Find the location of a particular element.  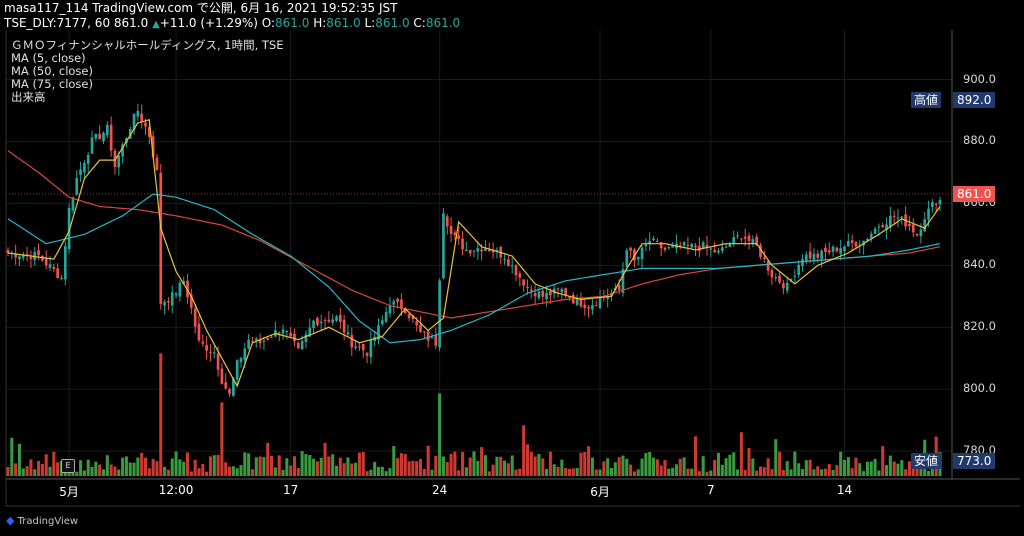

high-tag: 高値 is located at coordinates (926, 100).